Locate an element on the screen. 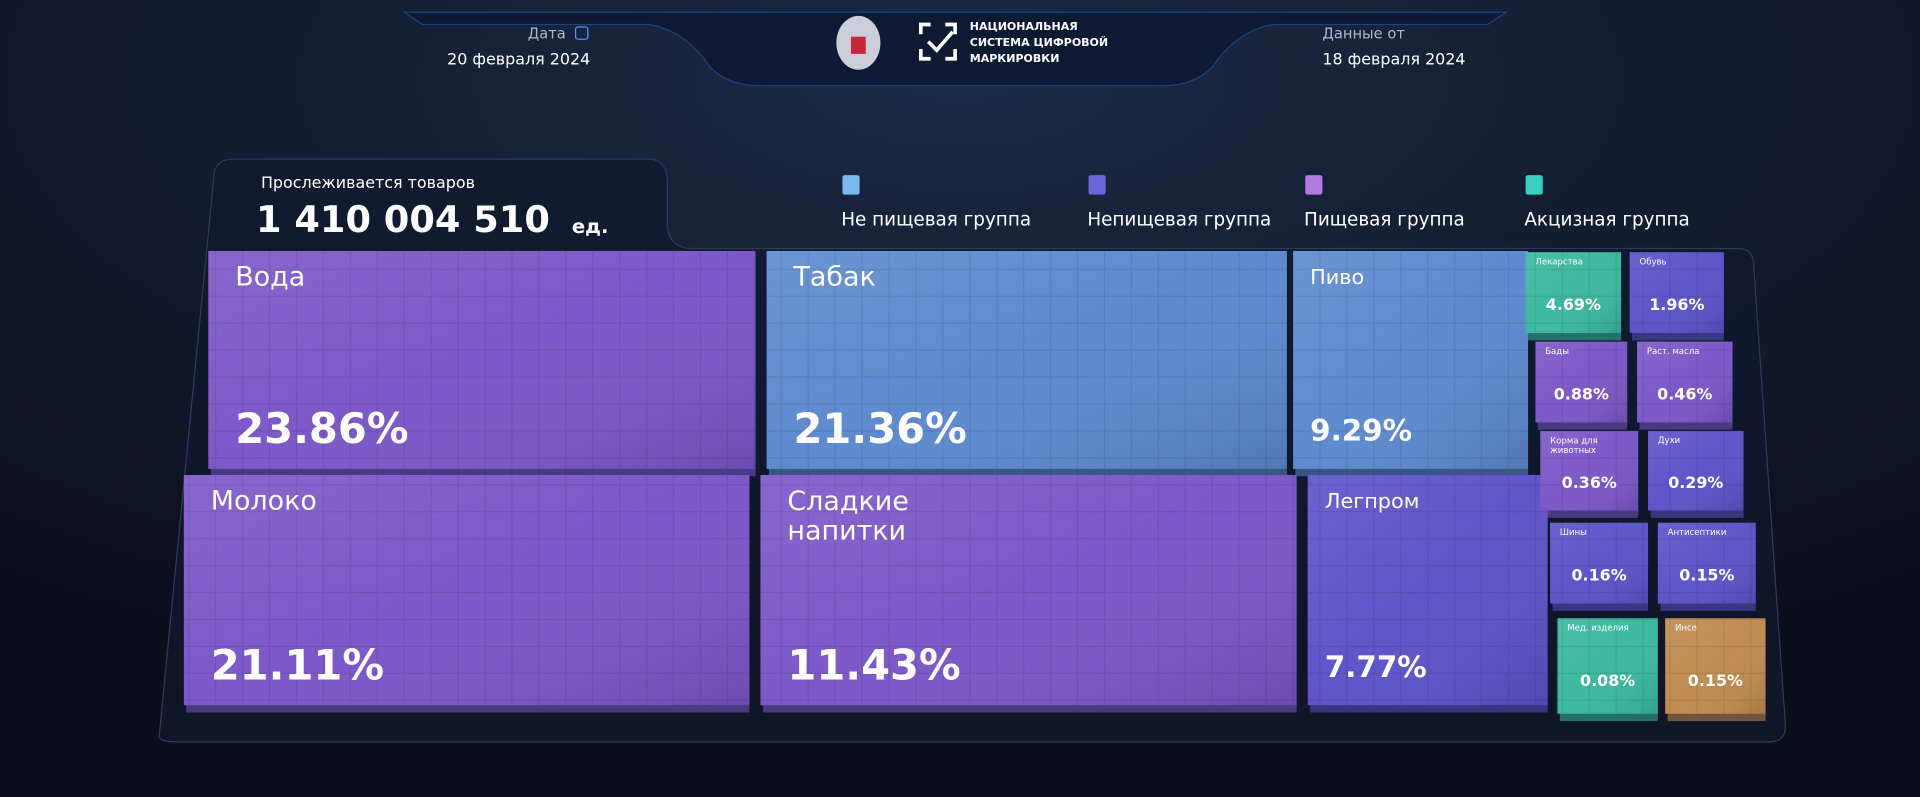 The height and width of the screenshot is (797, 1920). tile-label: Бады is located at coordinates (1557, 352).